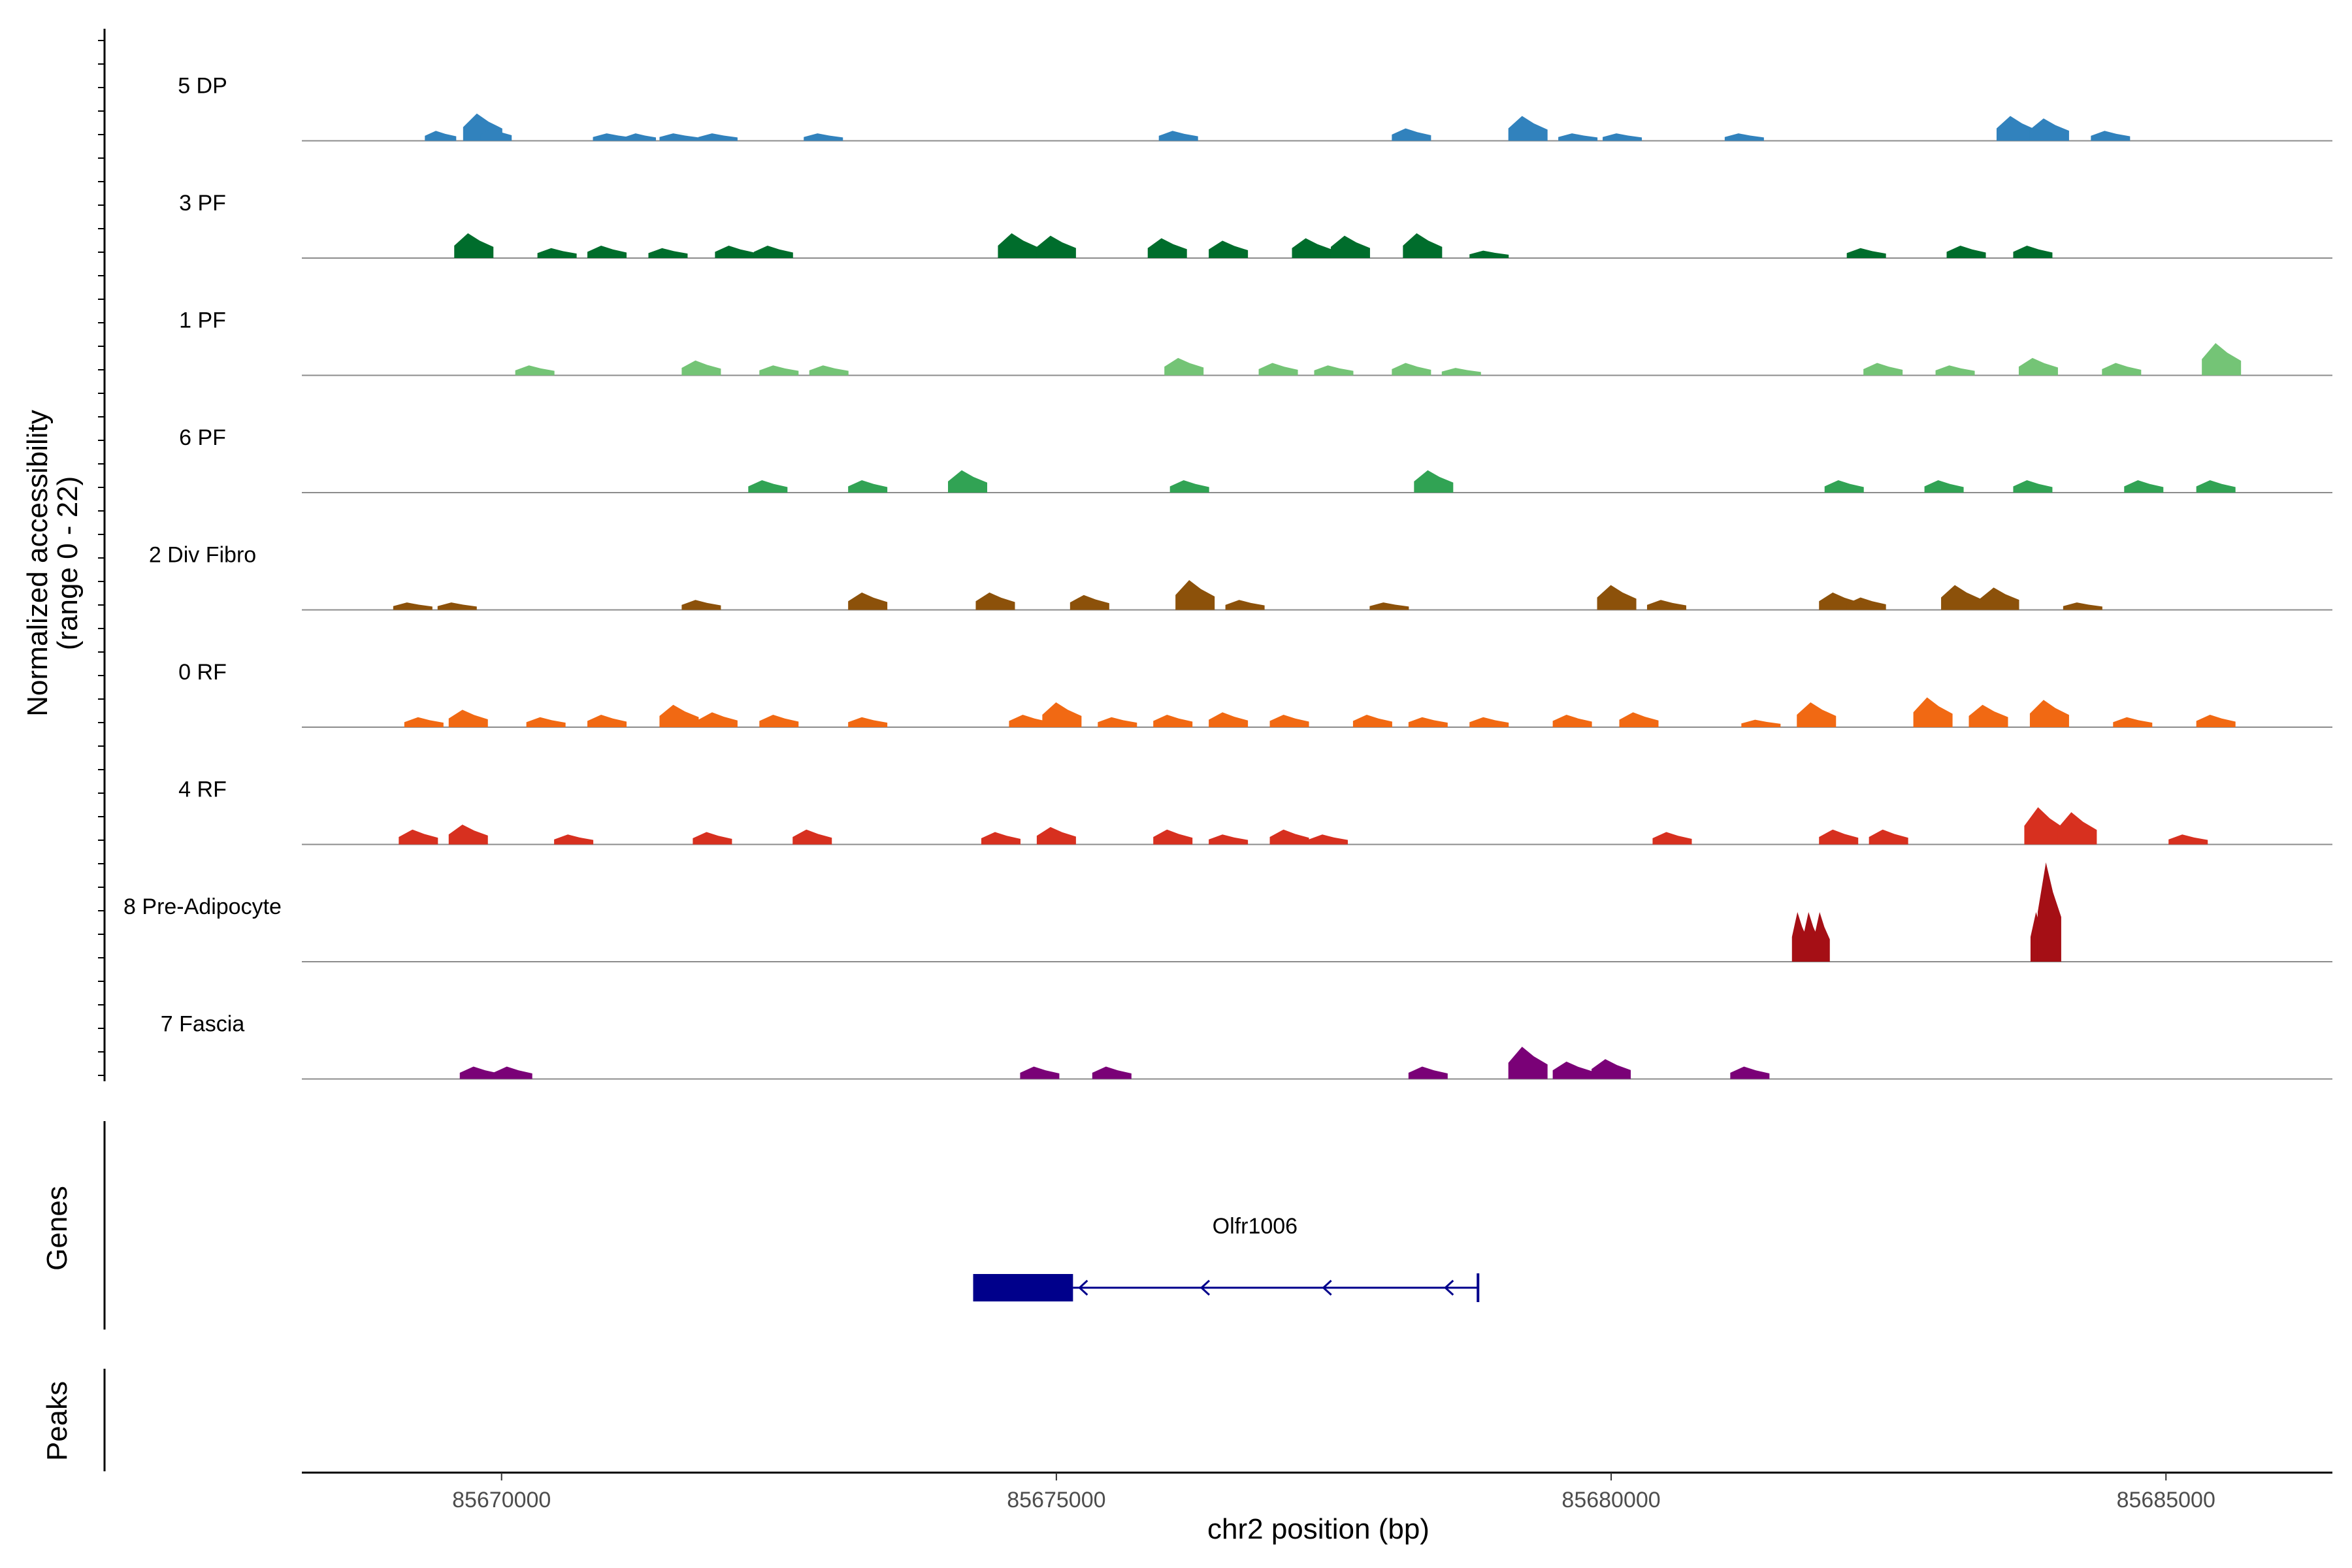  I want to click on track-label: 2 Div Fibro, so click(202, 555).